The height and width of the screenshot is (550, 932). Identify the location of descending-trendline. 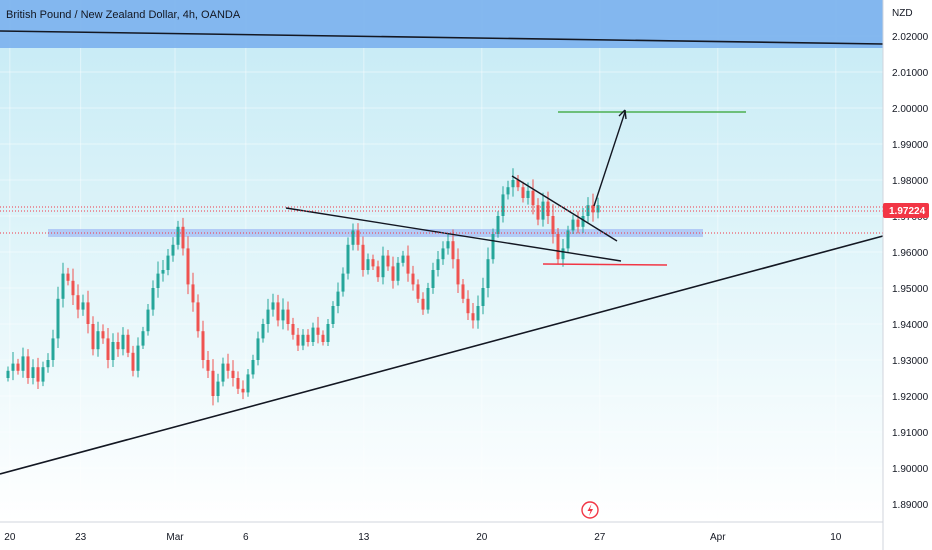
(453, 234).